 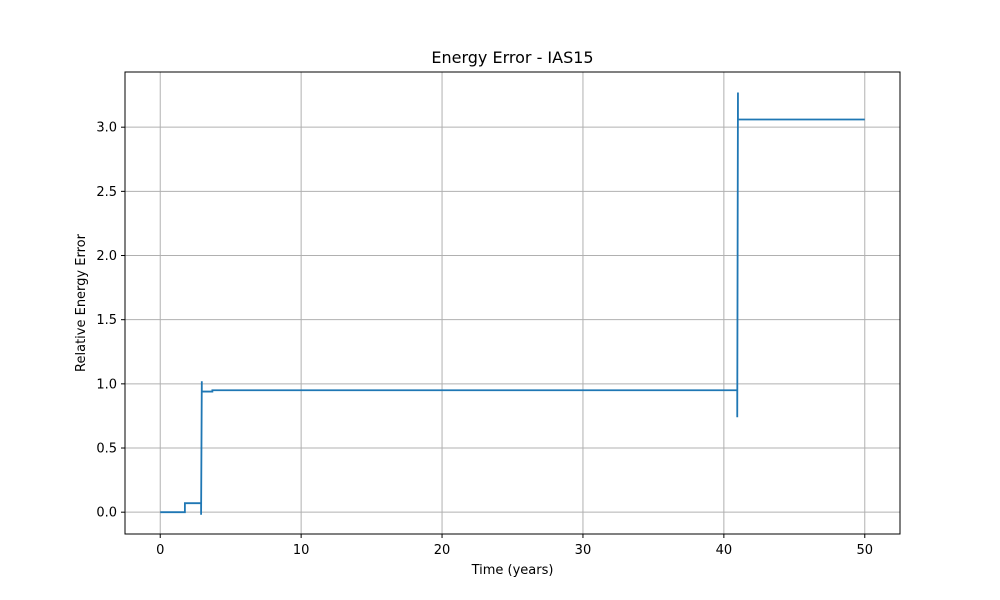 What do you see at coordinates (724, 550) in the screenshot?
I see `x-tick-label: 40` at bounding box center [724, 550].